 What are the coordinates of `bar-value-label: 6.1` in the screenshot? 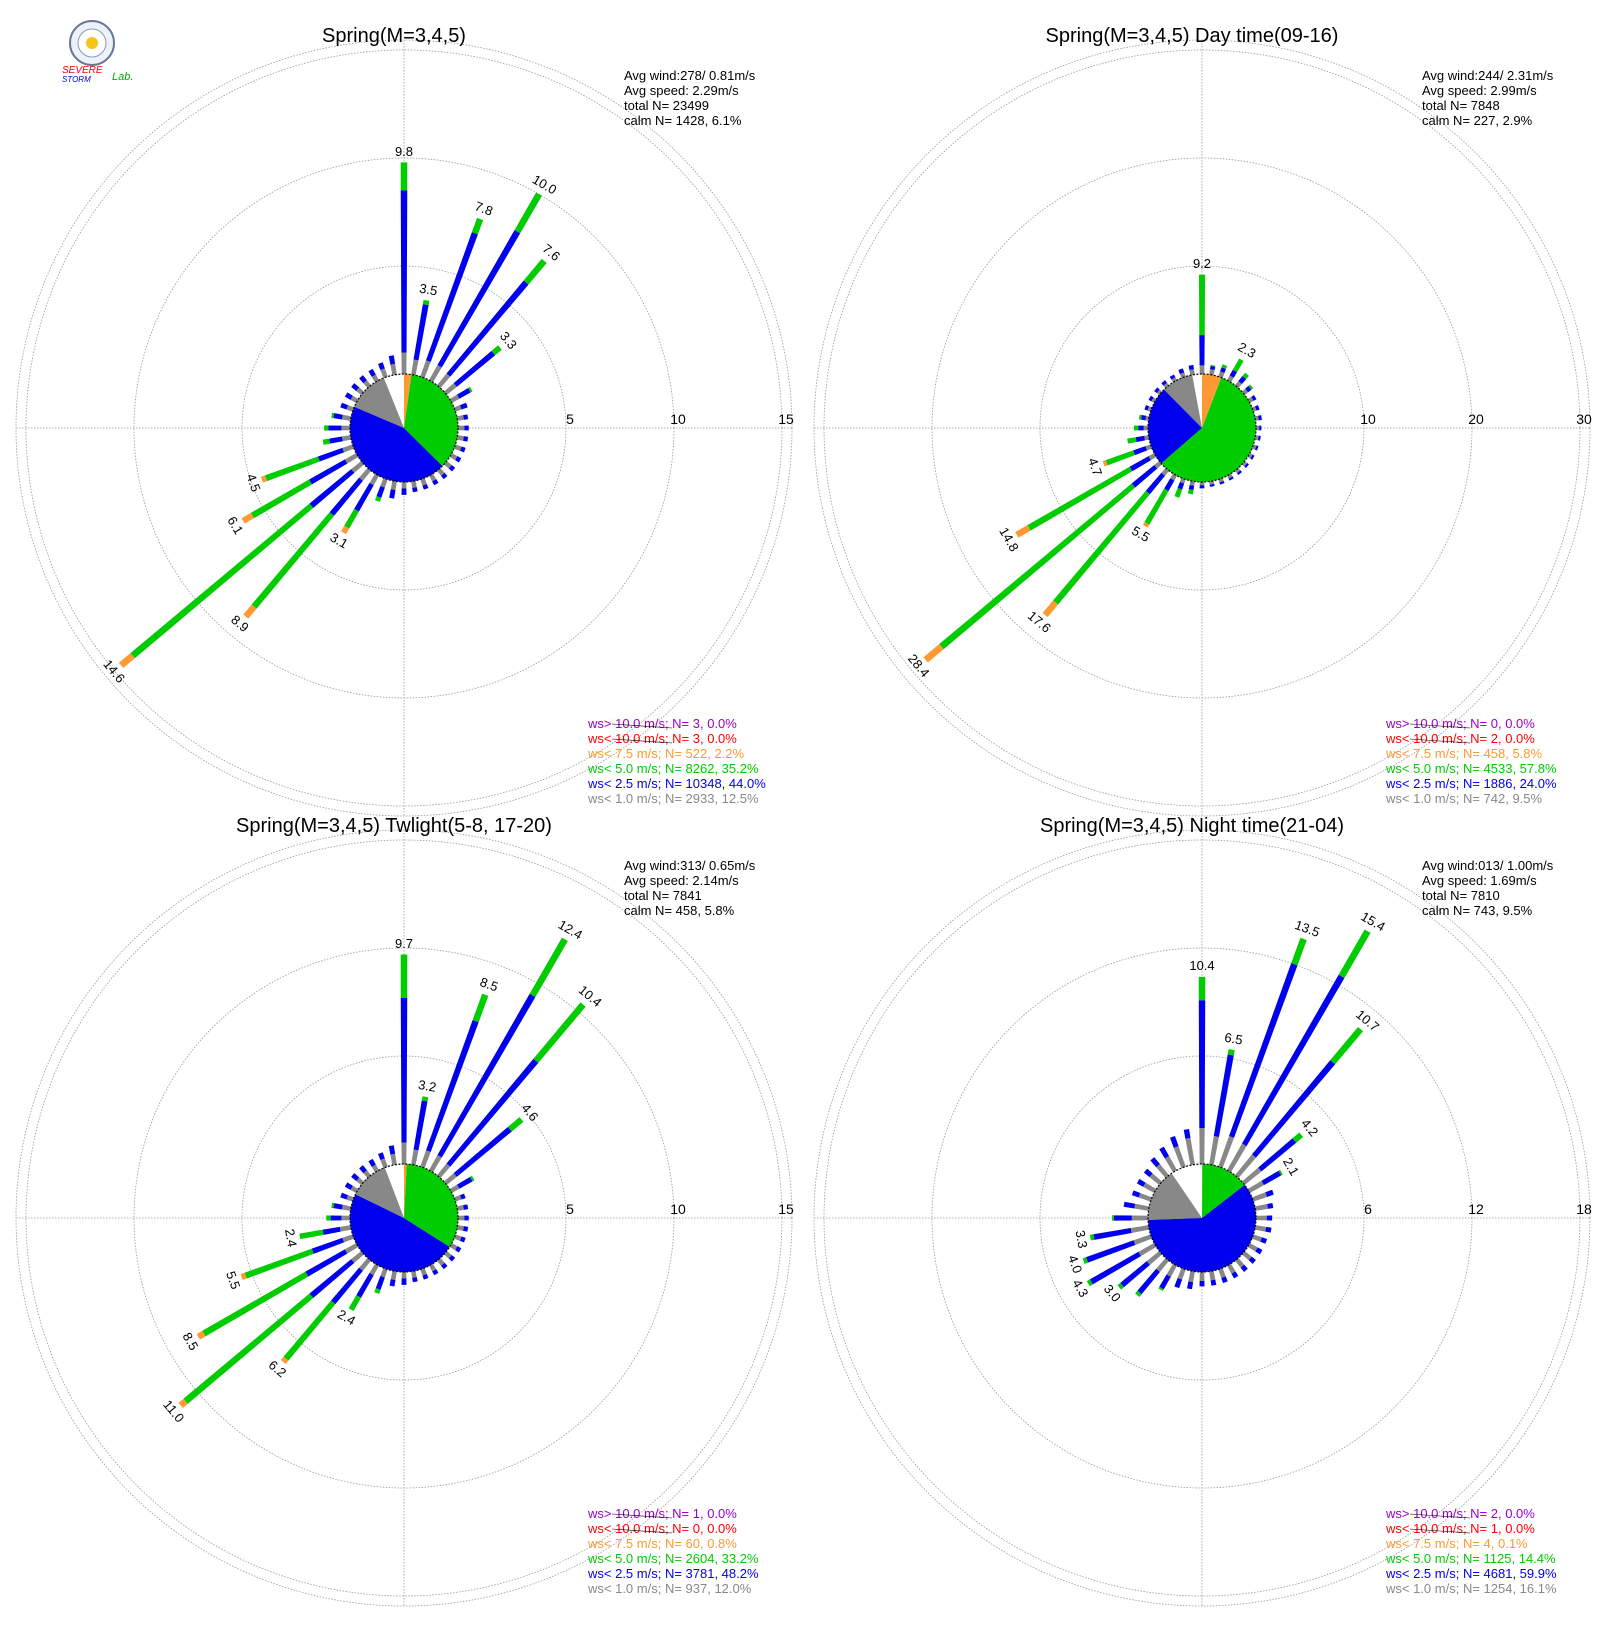 It's located at (235, 525).